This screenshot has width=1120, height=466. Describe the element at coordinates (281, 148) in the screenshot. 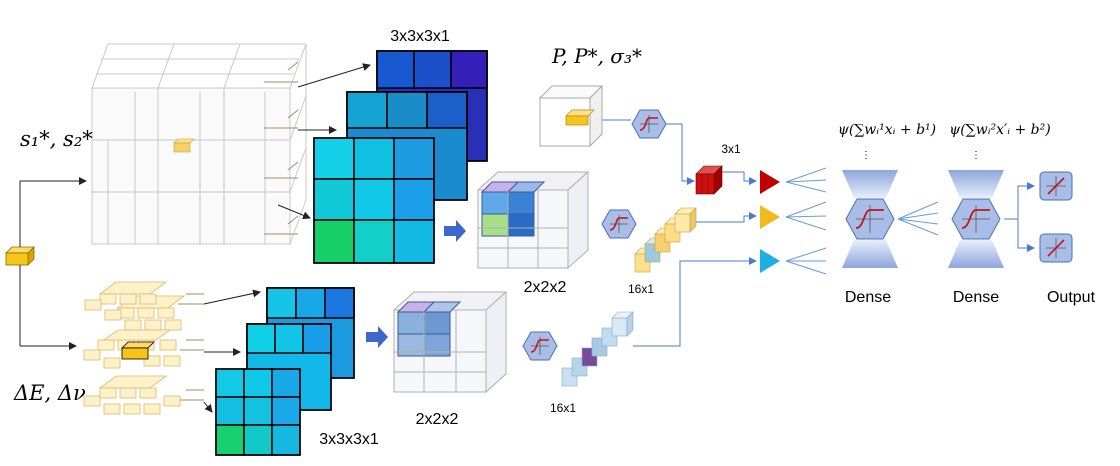

I see `slice-planes-top` at that location.